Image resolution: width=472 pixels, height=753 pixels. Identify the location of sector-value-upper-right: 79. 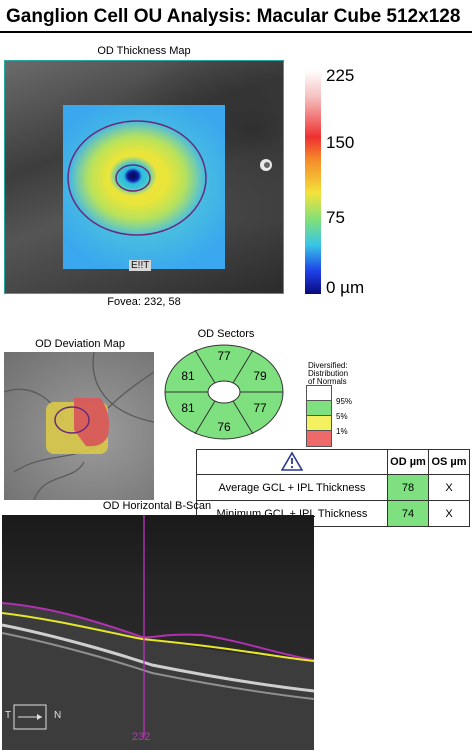
(260, 376).